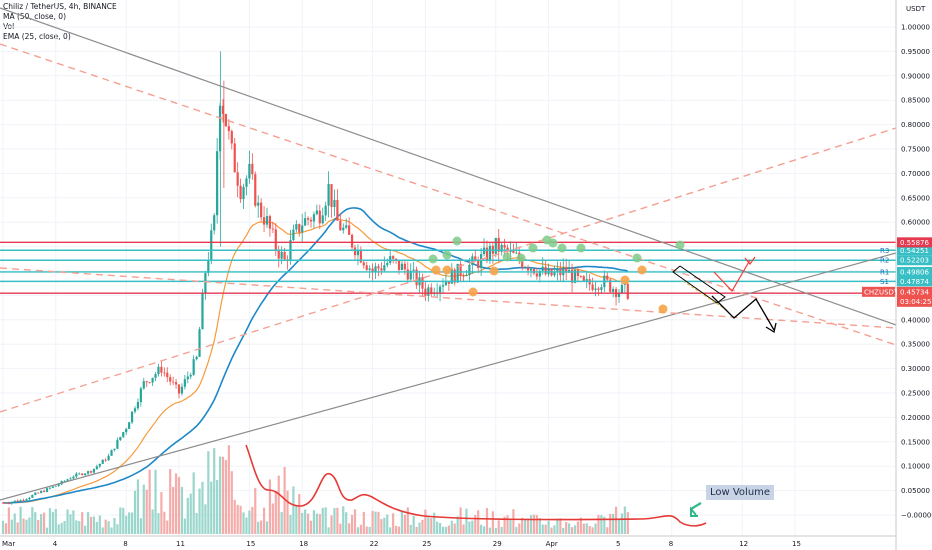 The image size is (932, 550). What do you see at coordinates (552, 544) in the screenshot?
I see `x-tick-label: Apr` at bounding box center [552, 544].